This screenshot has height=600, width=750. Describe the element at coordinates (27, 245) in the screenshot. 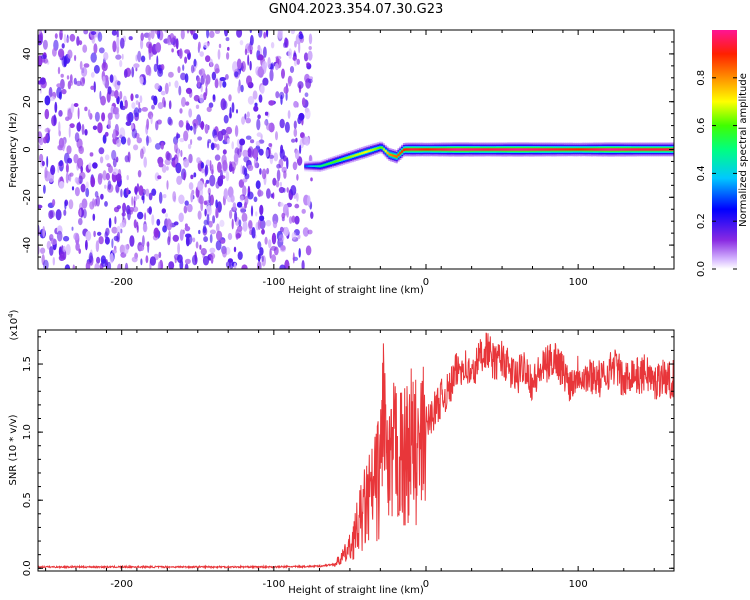

I see `y-tick-label: -40` at that location.